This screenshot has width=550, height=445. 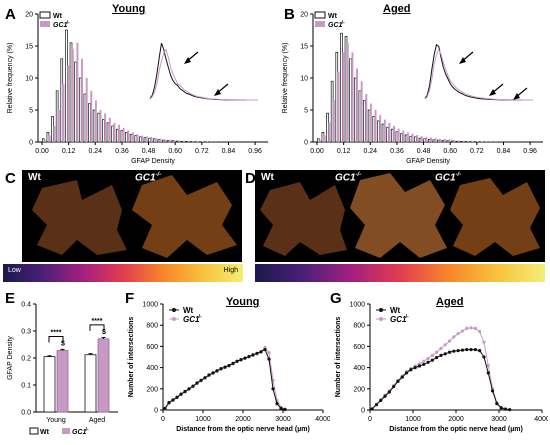 I want to click on chart-e-bracket, so click(x=56, y=339).